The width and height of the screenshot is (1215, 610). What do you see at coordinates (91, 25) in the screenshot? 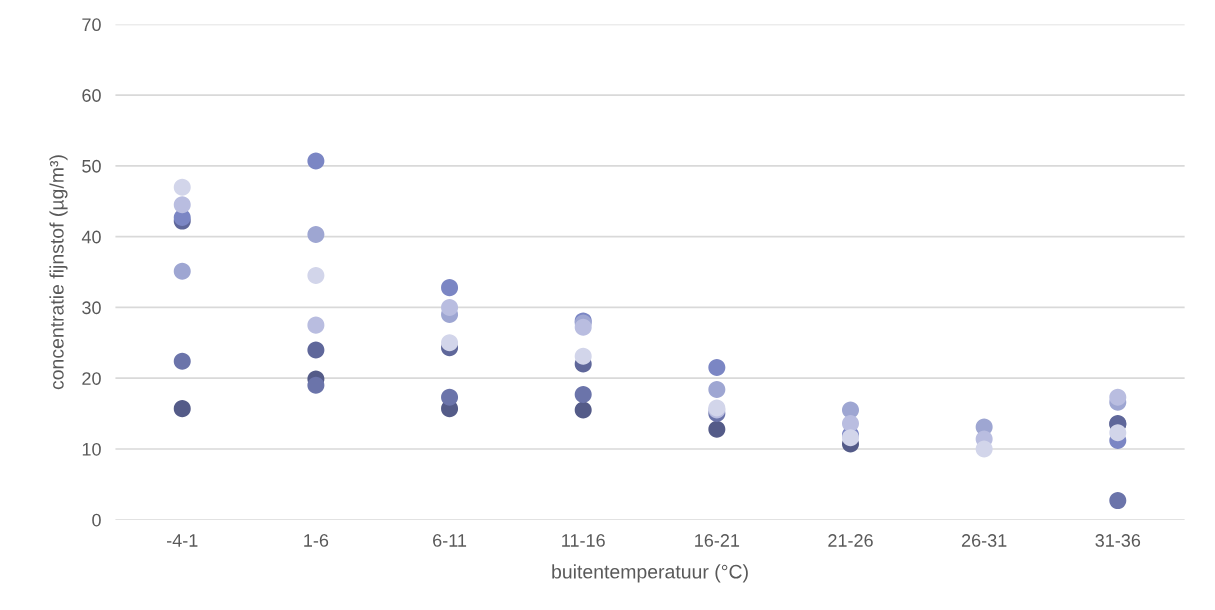
I see `y-tick-label: 70` at bounding box center [91, 25].